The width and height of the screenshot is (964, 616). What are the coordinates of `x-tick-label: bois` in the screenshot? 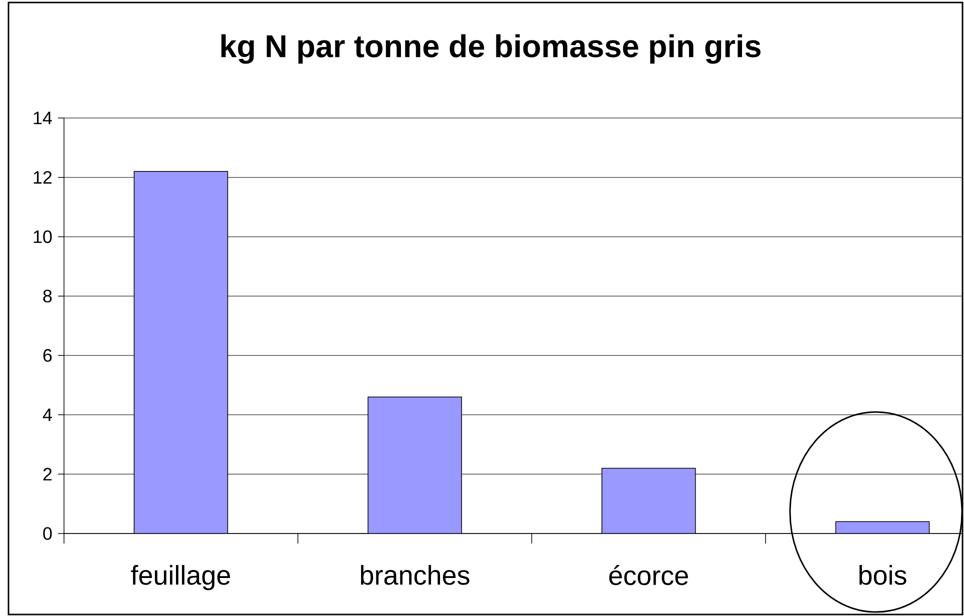 It's located at (882, 575).